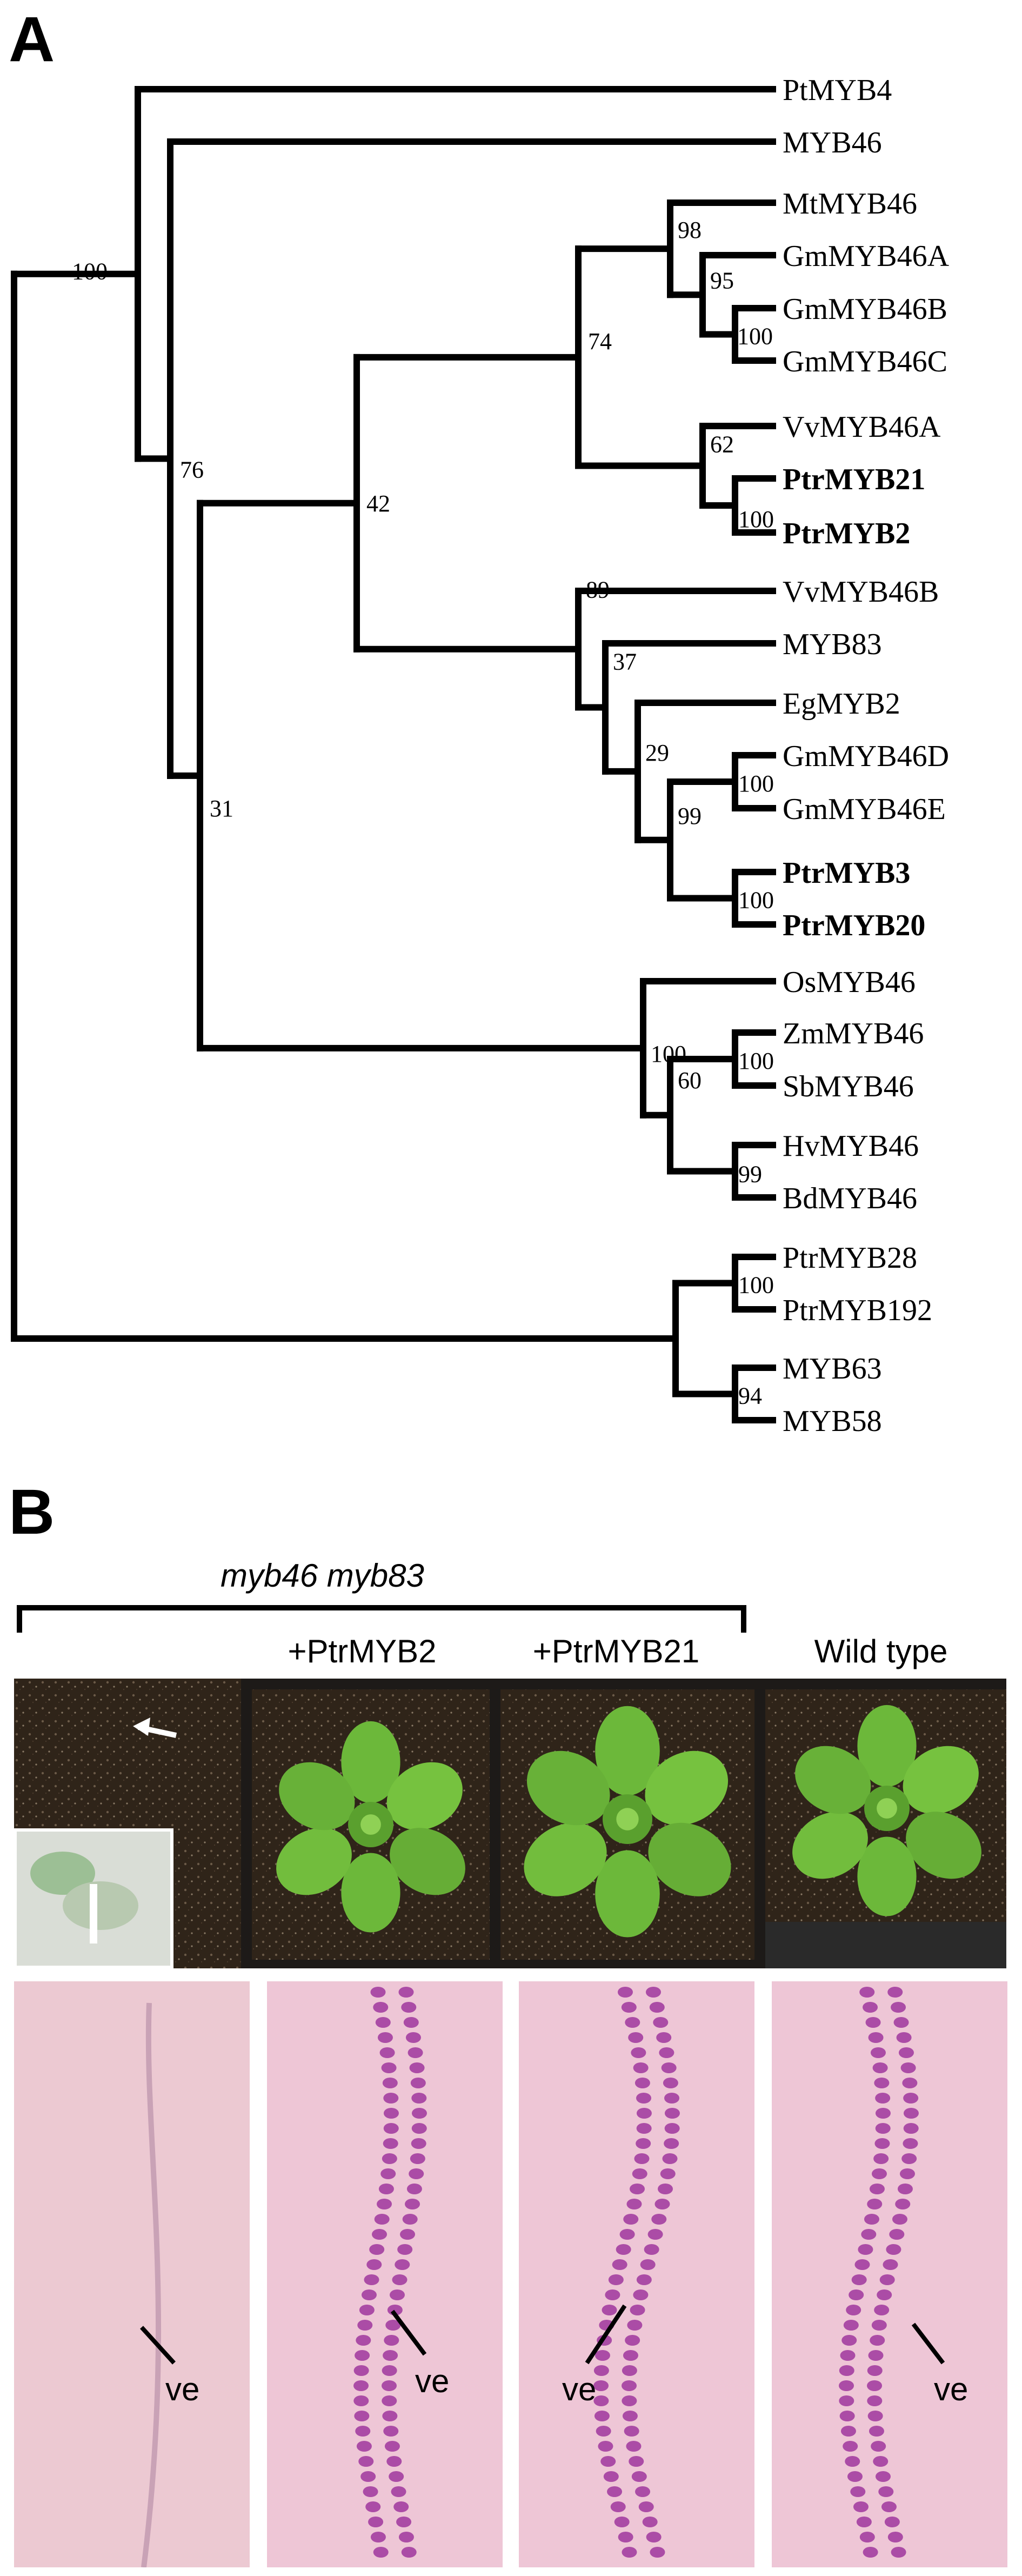 This screenshot has width=1022, height=2576. What do you see at coordinates (865, 309) in the screenshot?
I see `tree-leaf-label: GmMYB46B` at bounding box center [865, 309].